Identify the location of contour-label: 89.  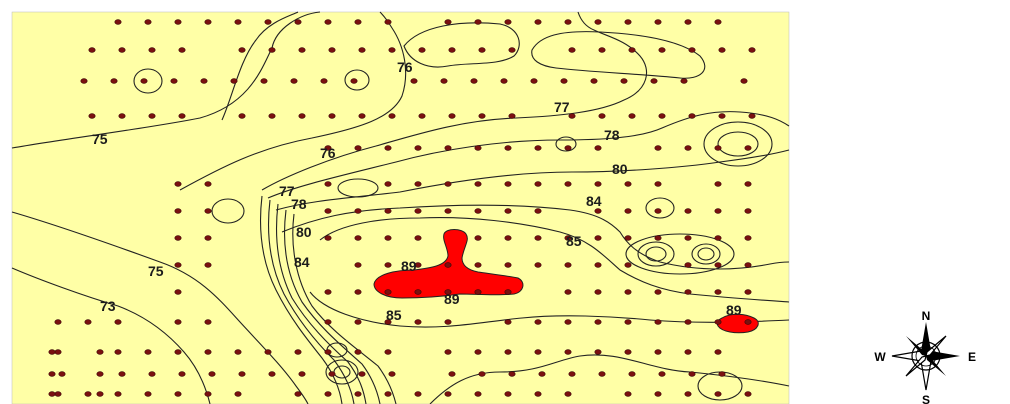
(409, 266).